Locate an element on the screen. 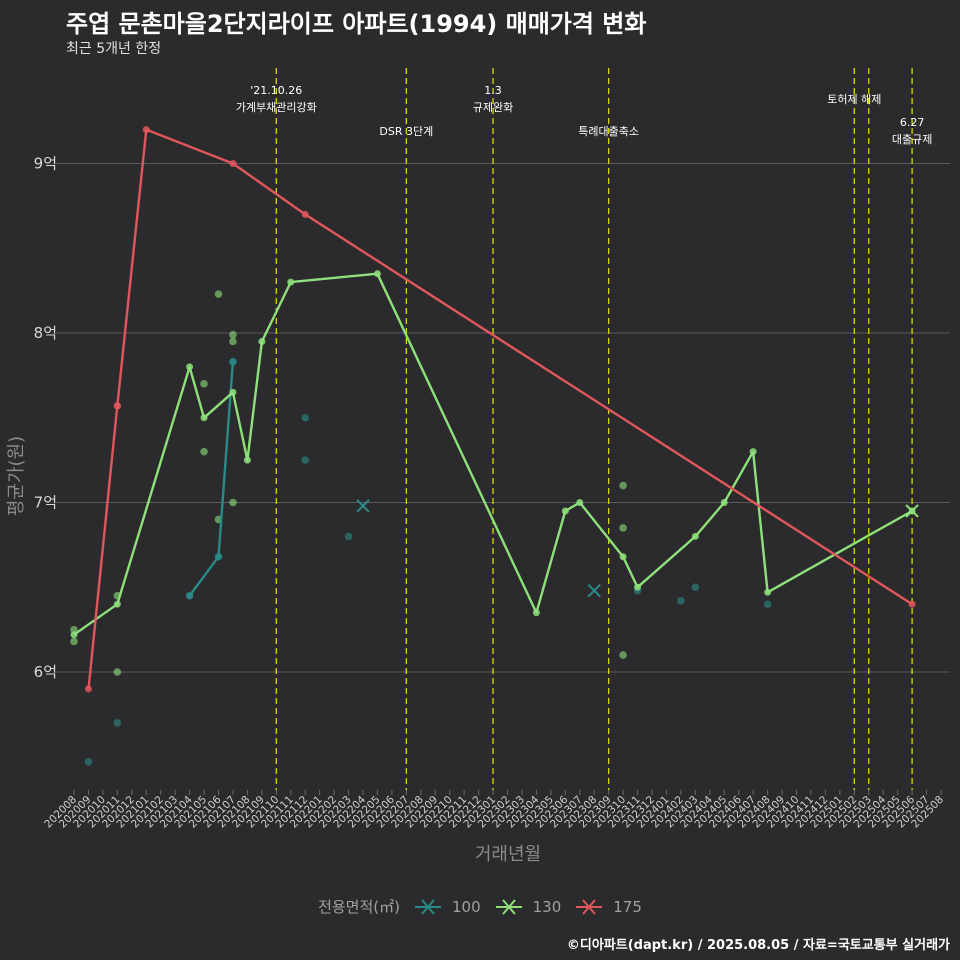 The width and height of the screenshot is (960, 960). legend-label-175: 175 is located at coordinates (627, 906).